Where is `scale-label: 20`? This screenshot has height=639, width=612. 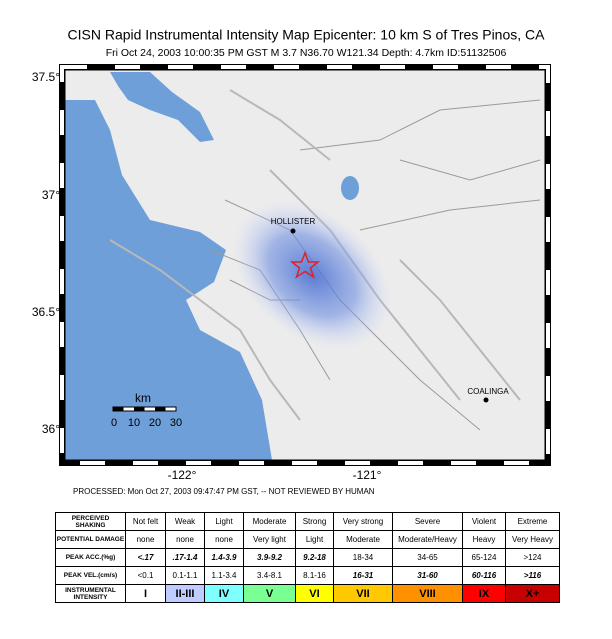
scale-label: 20 is located at coordinates (155, 423).